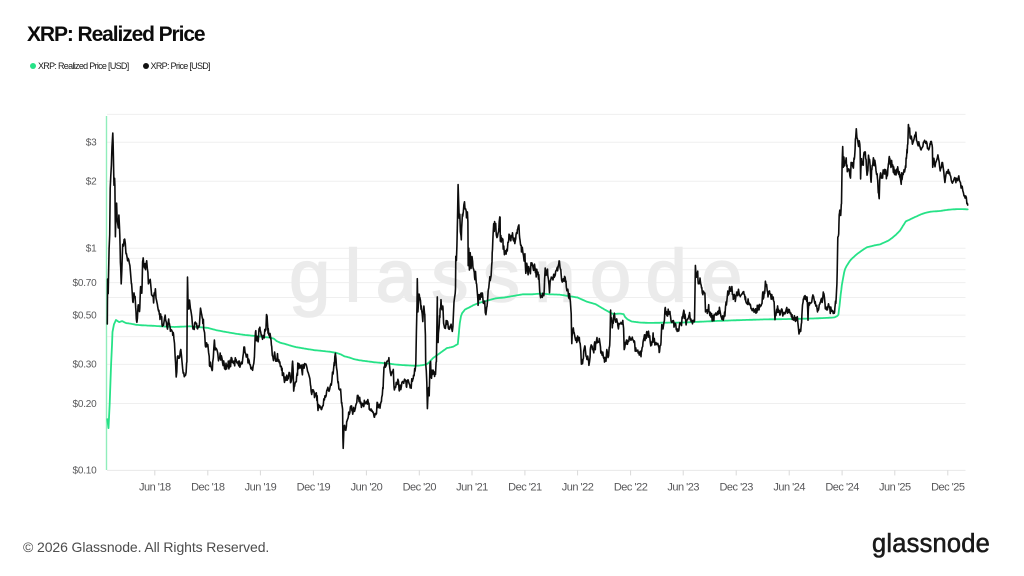 The height and width of the screenshot is (576, 1024). Describe the element at coordinates (420, 488) in the screenshot. I see `svg-text: Dec '20` at that location.